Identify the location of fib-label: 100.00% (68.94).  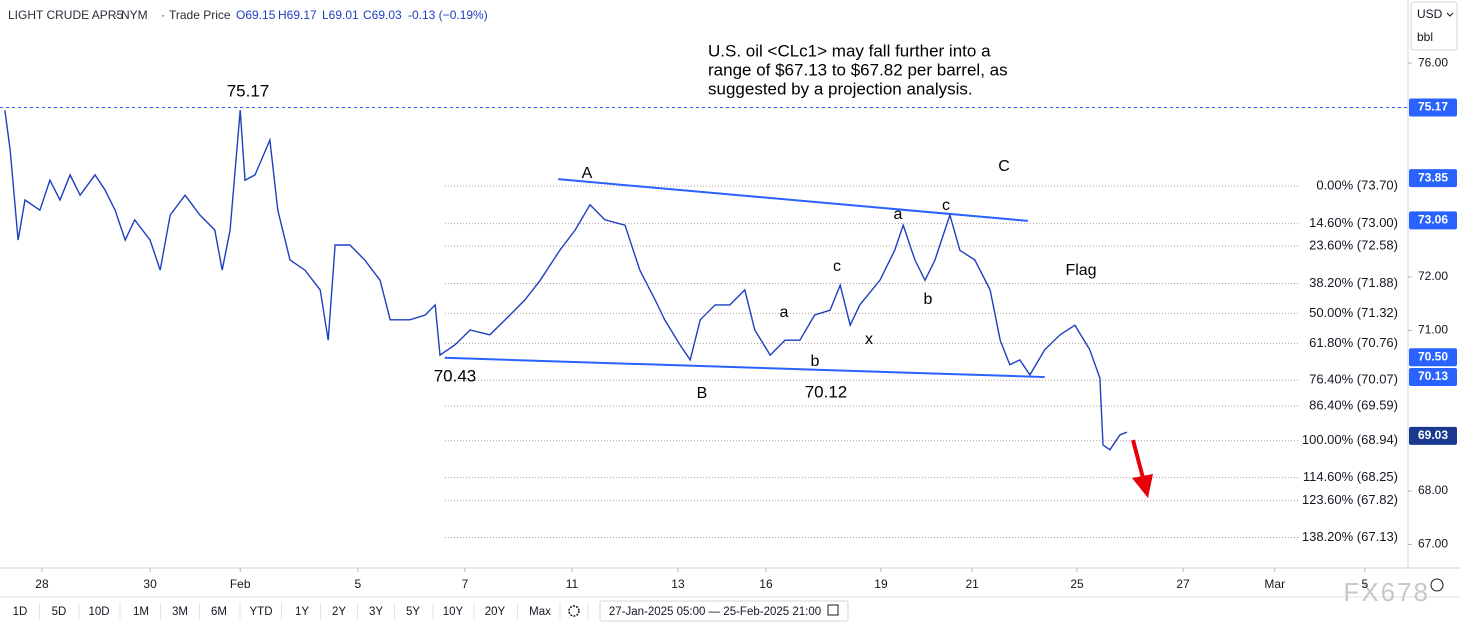
(1350, 439).